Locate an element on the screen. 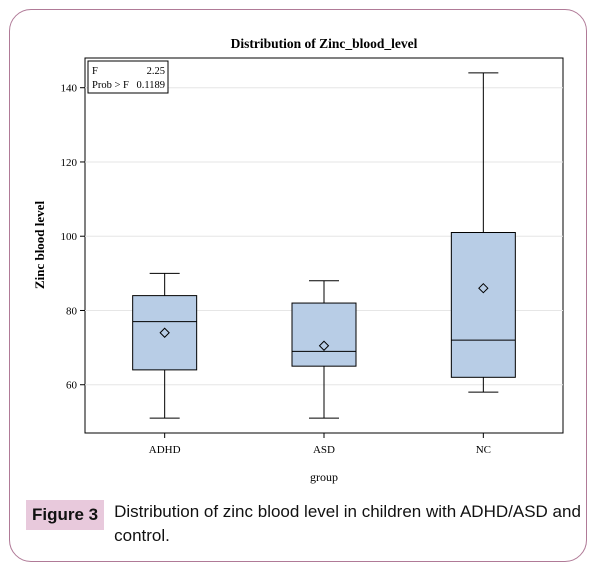 This screenshot has width=598, height=573. stats-box: F 2.25 Prob > F 0.1189 is located at coordinates (128, 77).